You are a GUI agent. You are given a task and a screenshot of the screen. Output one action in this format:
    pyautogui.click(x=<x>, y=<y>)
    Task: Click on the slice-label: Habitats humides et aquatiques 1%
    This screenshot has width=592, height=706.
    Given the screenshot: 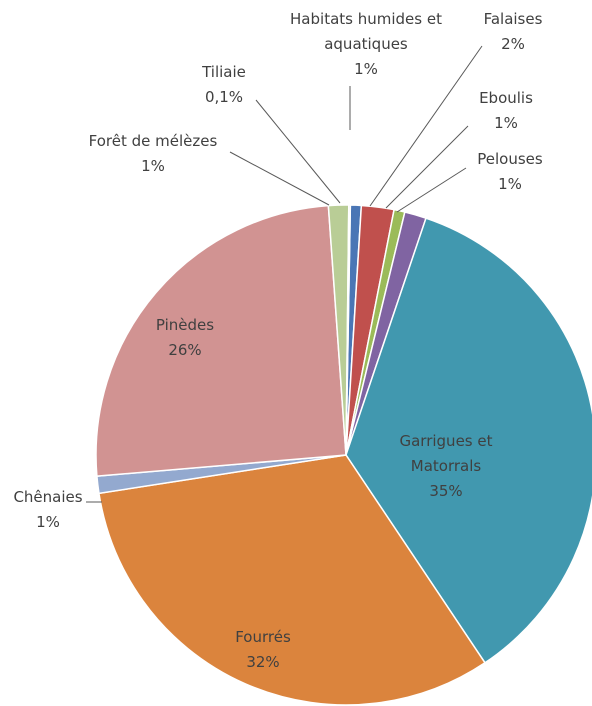 What is the action you would take?
    pyautogui.click(x=366, y=44)
    